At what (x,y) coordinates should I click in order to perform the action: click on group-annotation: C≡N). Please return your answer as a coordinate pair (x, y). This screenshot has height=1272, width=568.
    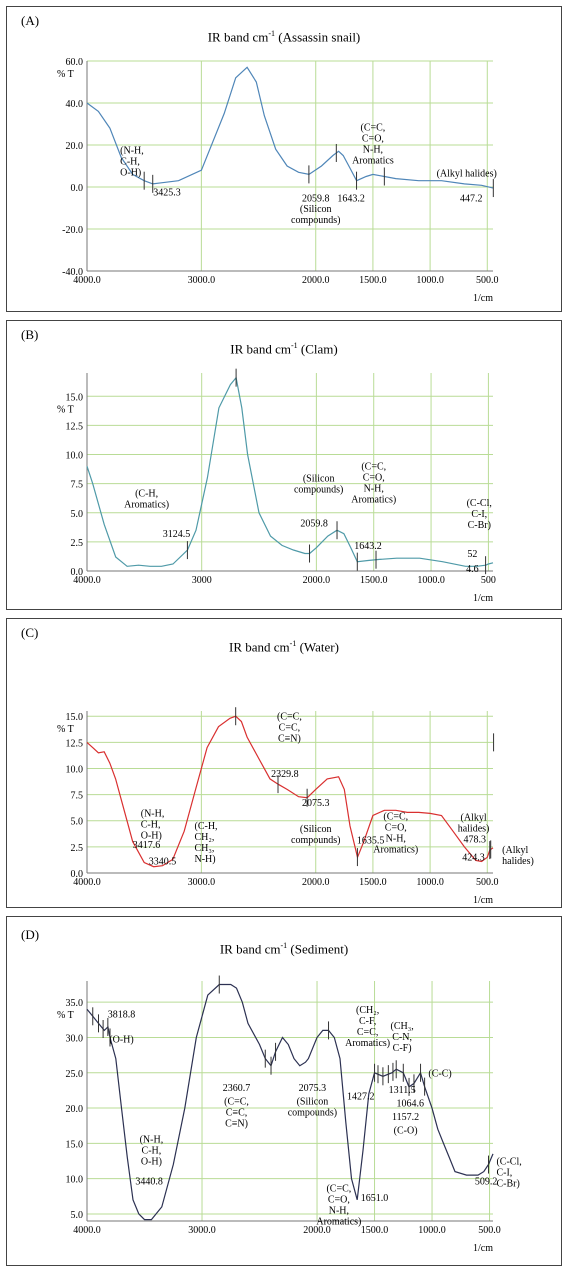
    Looking at the image, I should click on (236, 1124).